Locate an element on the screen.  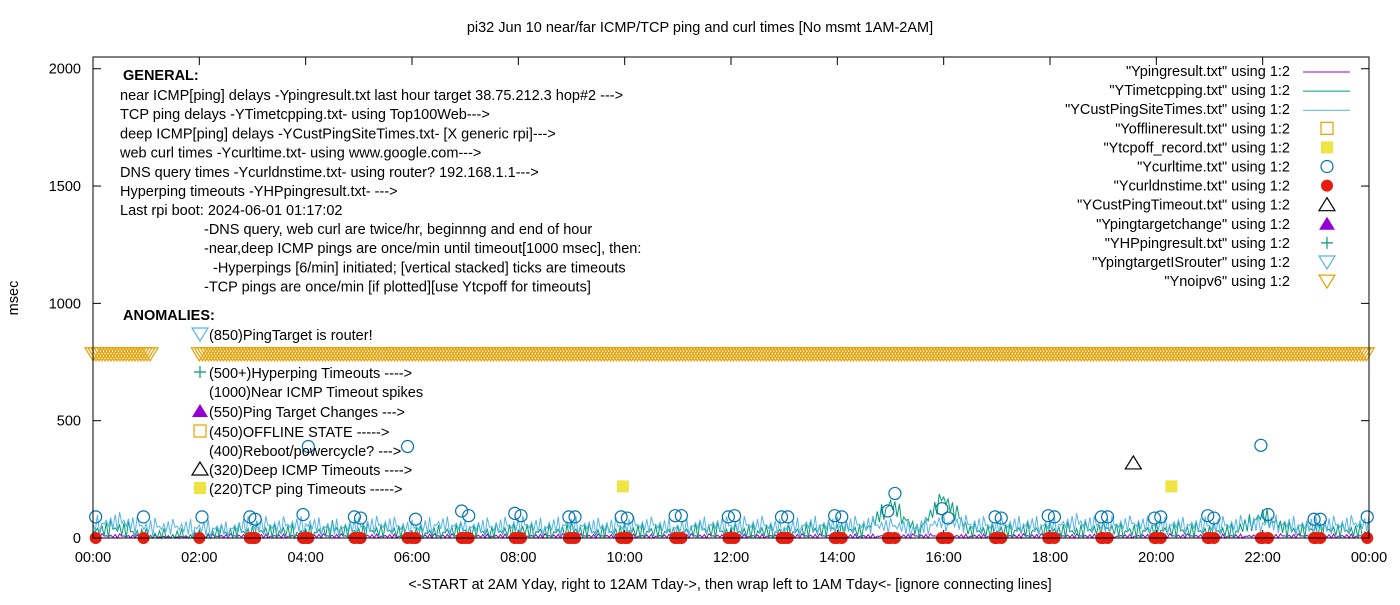
y-axis-label: msec is located at coordinates (14, 298).